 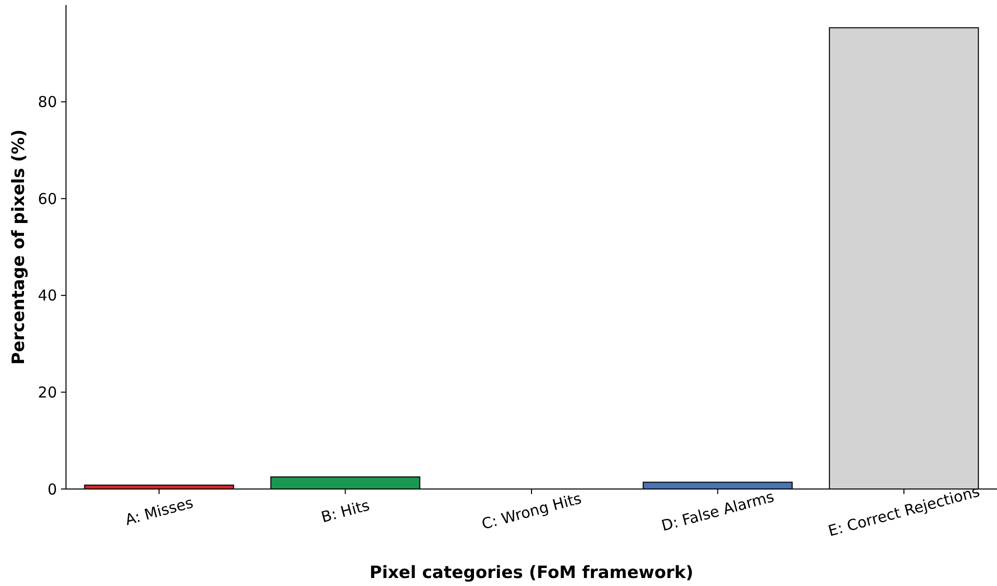 I want to click on y-tick-label: 80, so click(x=47, y=102).